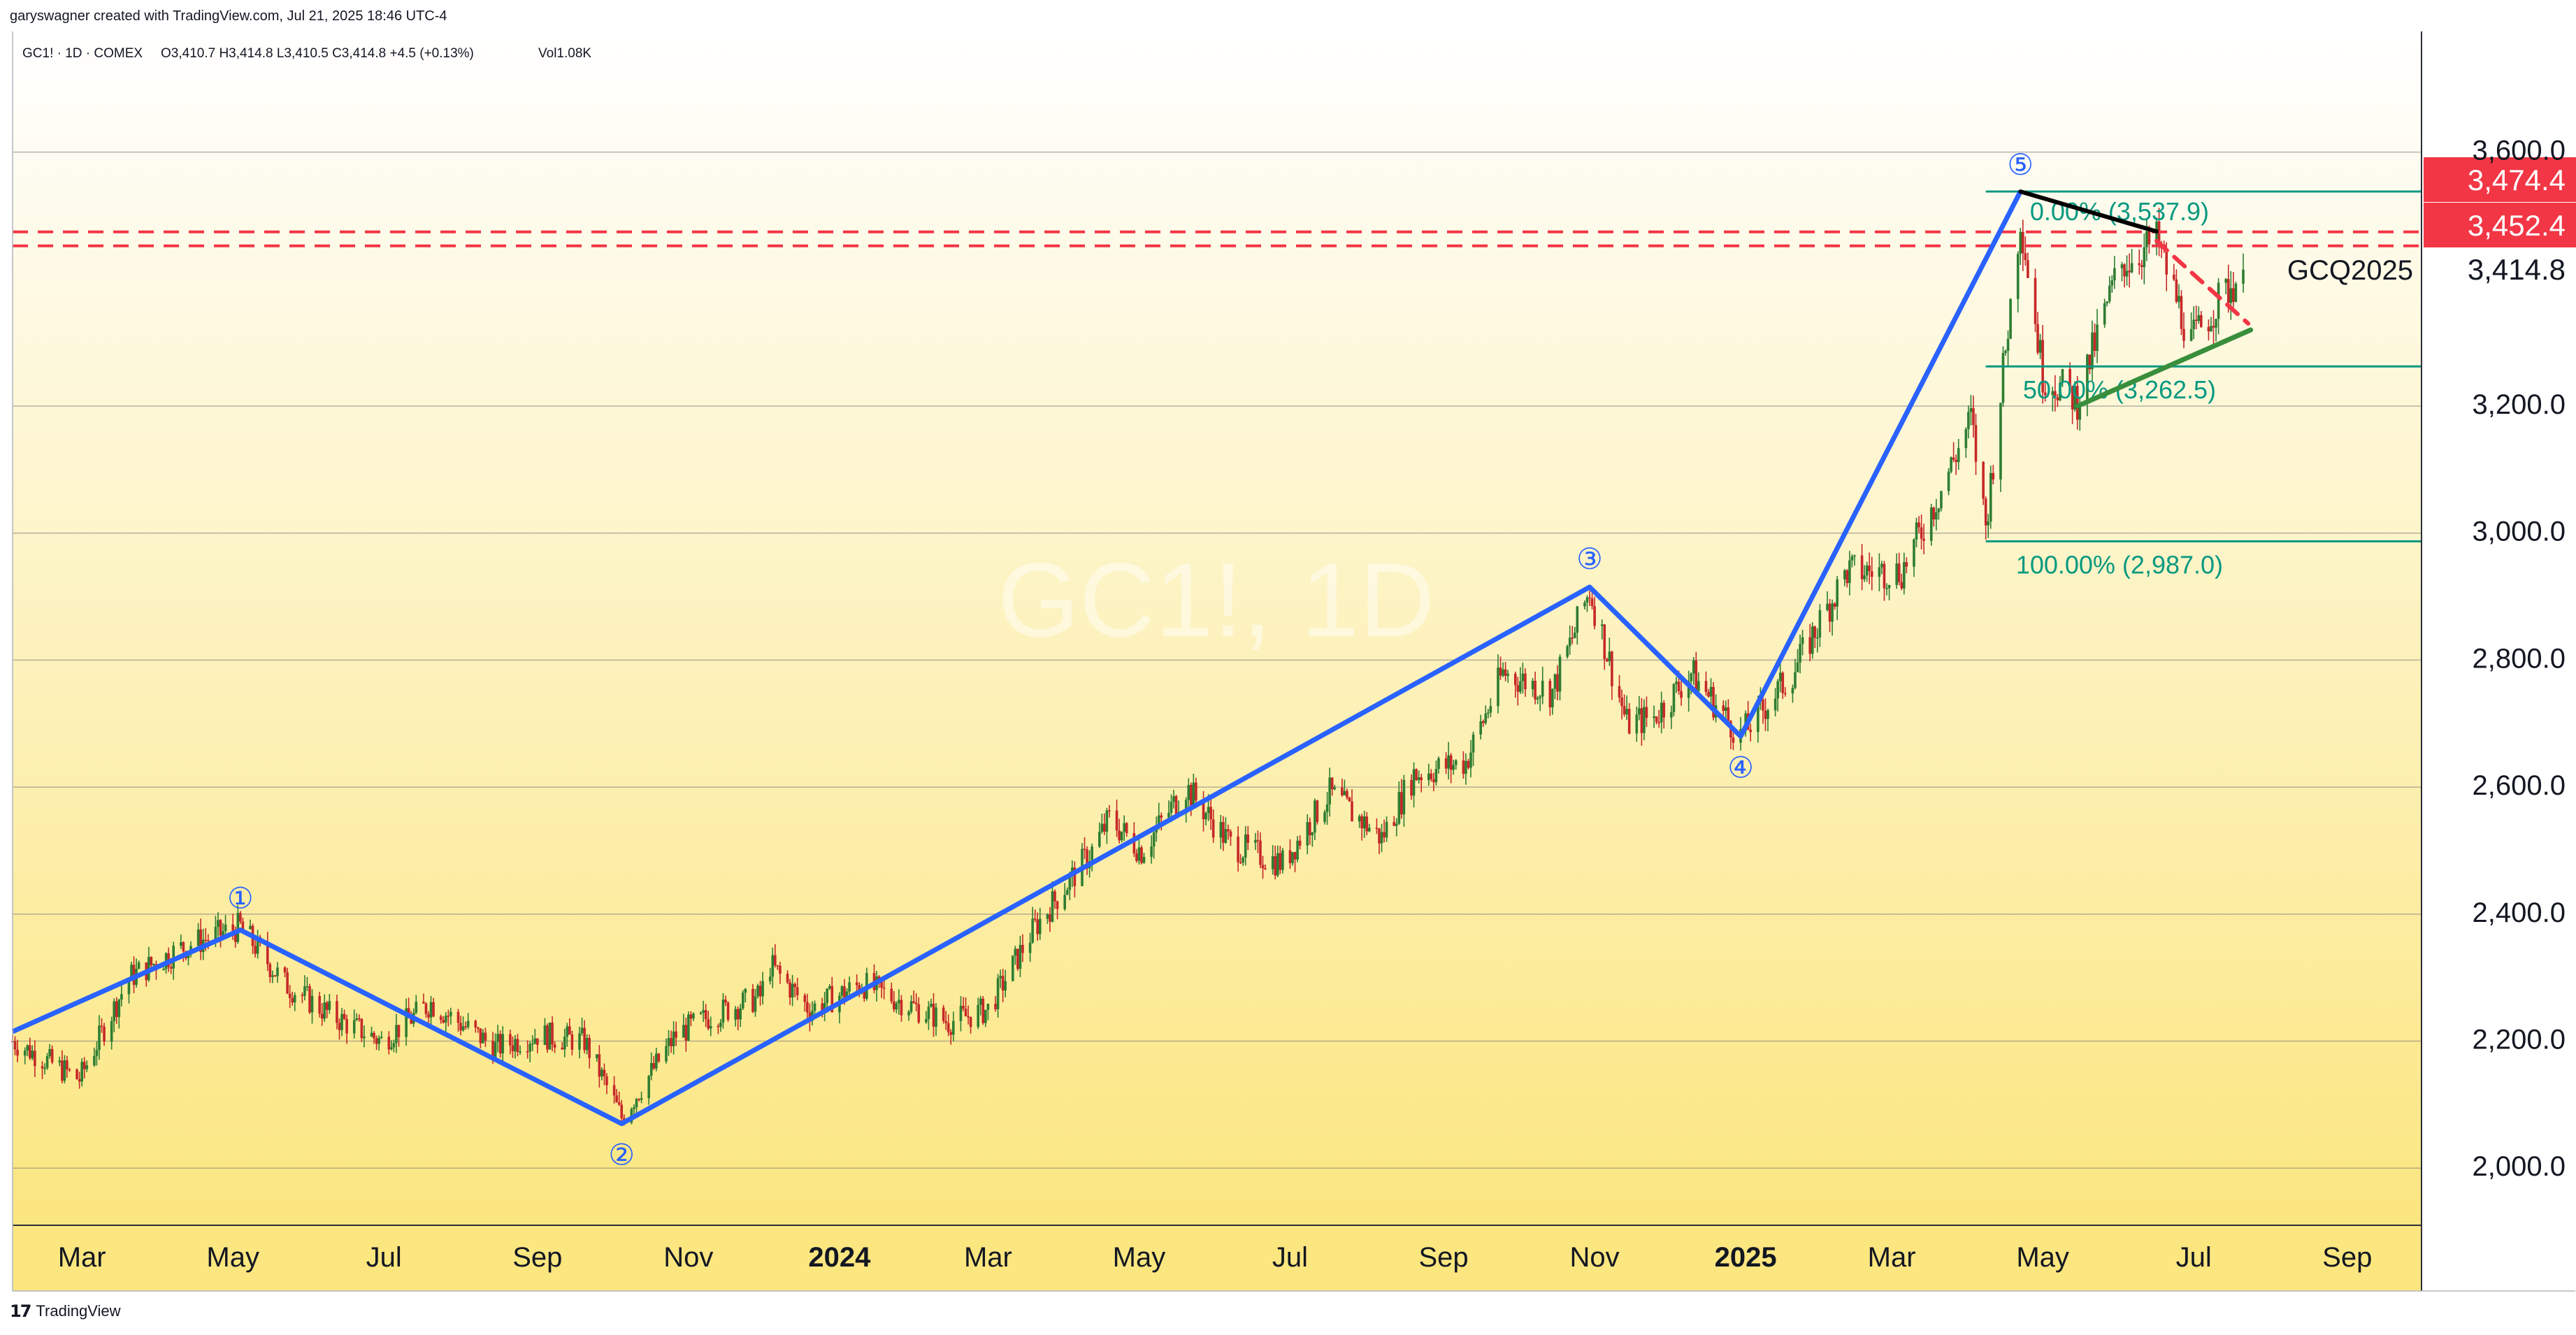 This screenshot has width=2576, height=1335. I want to click on x-tick-label: May, so click(232, 1257).